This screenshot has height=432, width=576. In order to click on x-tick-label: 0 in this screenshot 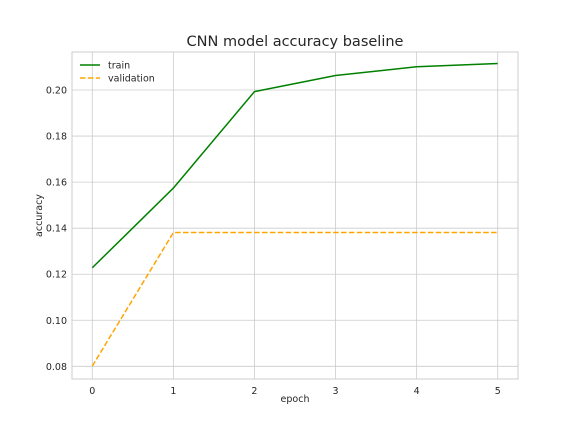, I will do `click(92, 391)`.